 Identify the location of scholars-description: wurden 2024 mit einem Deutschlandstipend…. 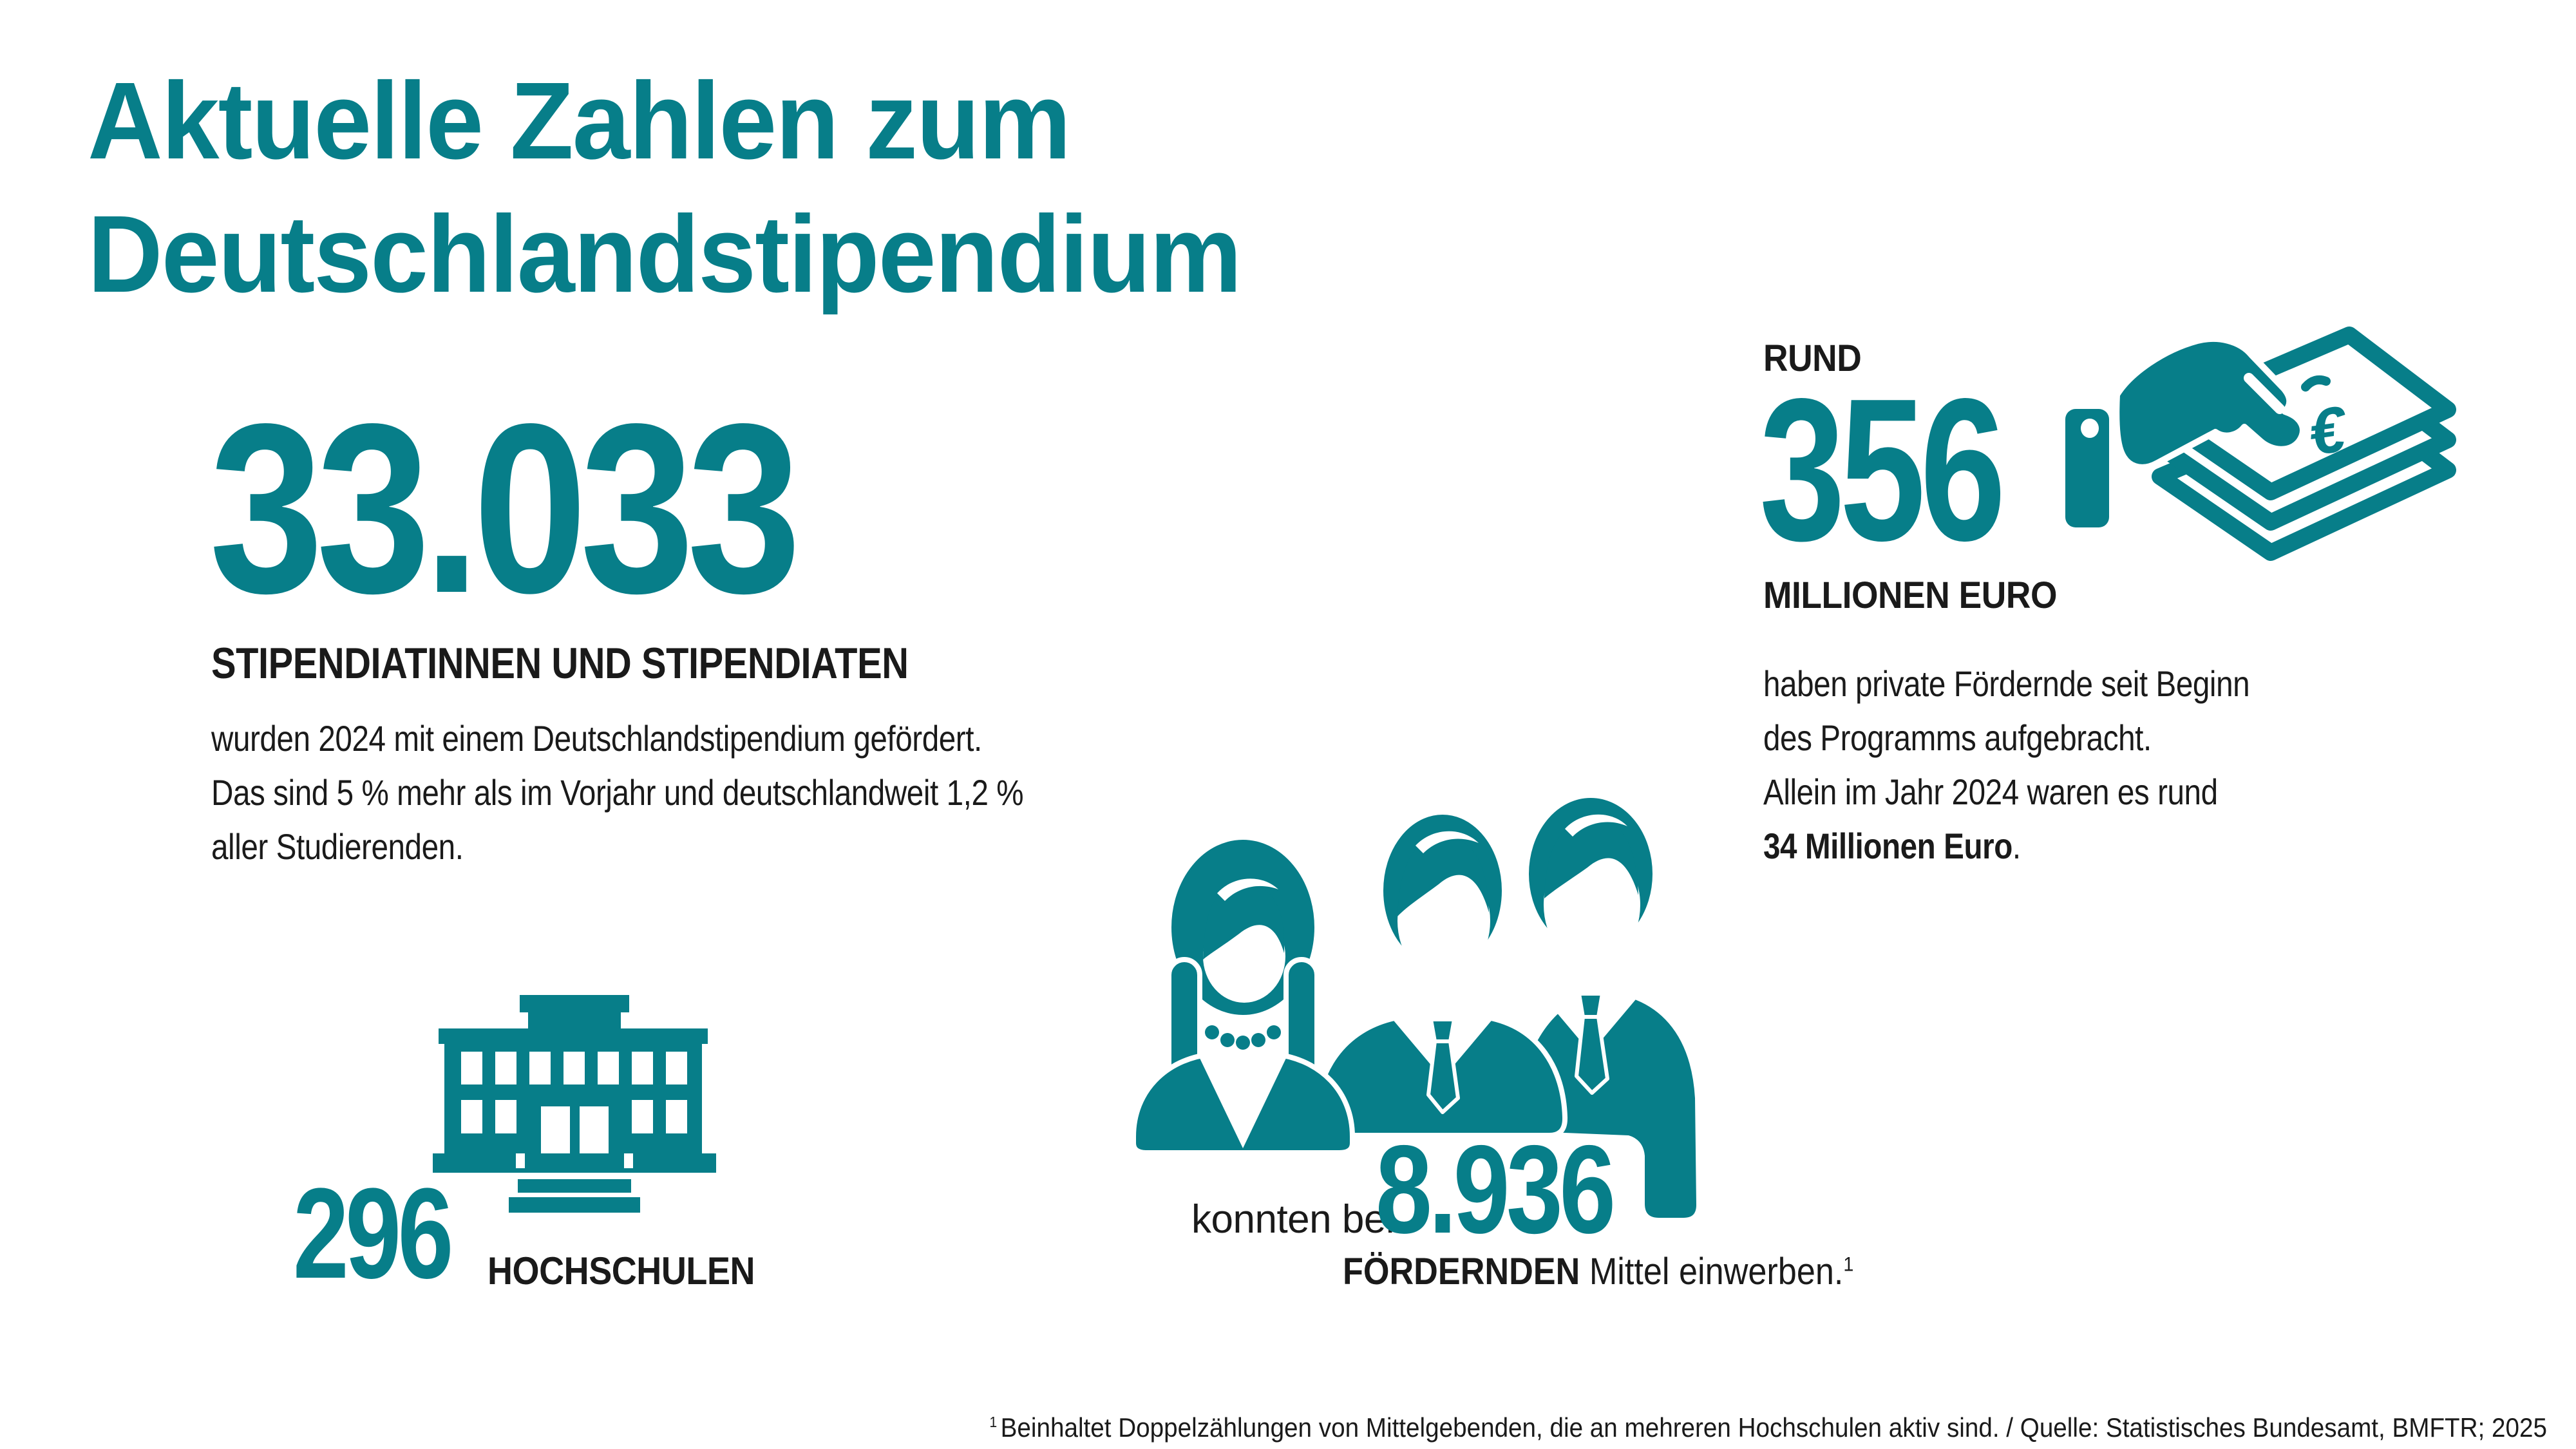
(618, 793).